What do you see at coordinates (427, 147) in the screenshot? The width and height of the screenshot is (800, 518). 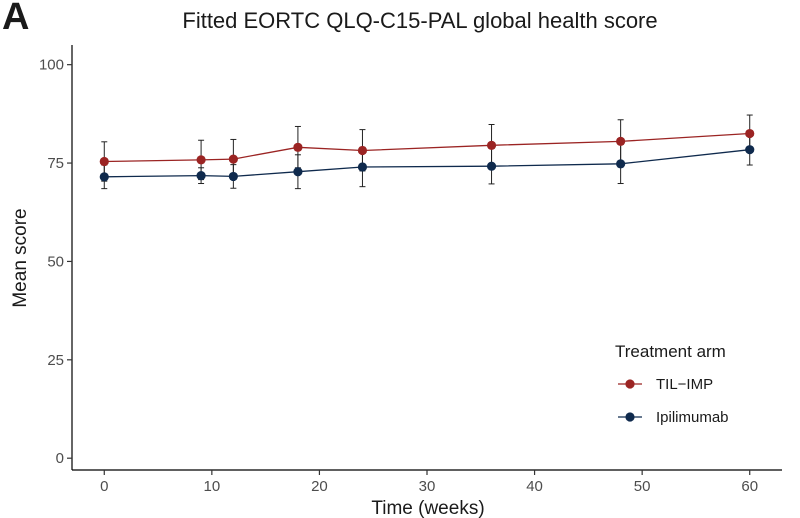 I see `series-line-til-imp` at bounding box center [427, 147].